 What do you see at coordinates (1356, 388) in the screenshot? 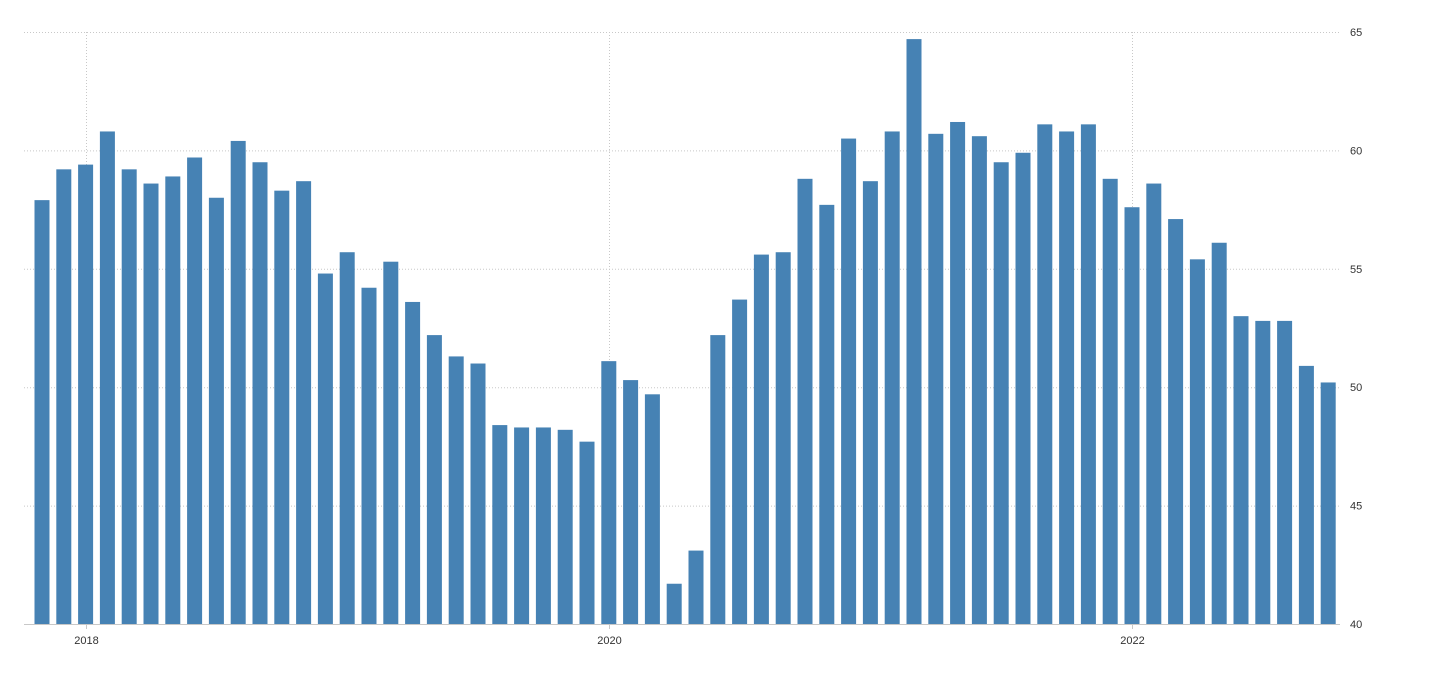
I see `y-tick-label: 50` at bounding box center [1356, 388].